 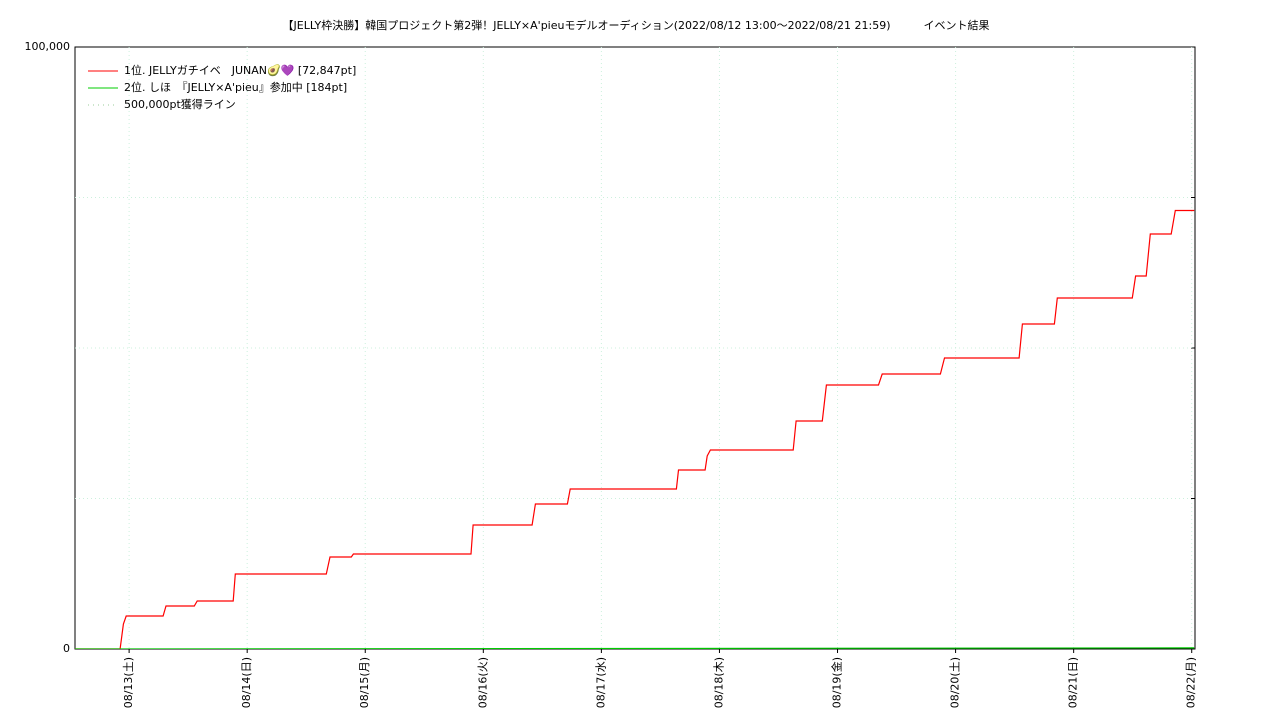 What do you see at coordinates (718, 682) in the screenshot?
I see `x-tick-label: 08/18(木)` at bounding box center [718, 682].